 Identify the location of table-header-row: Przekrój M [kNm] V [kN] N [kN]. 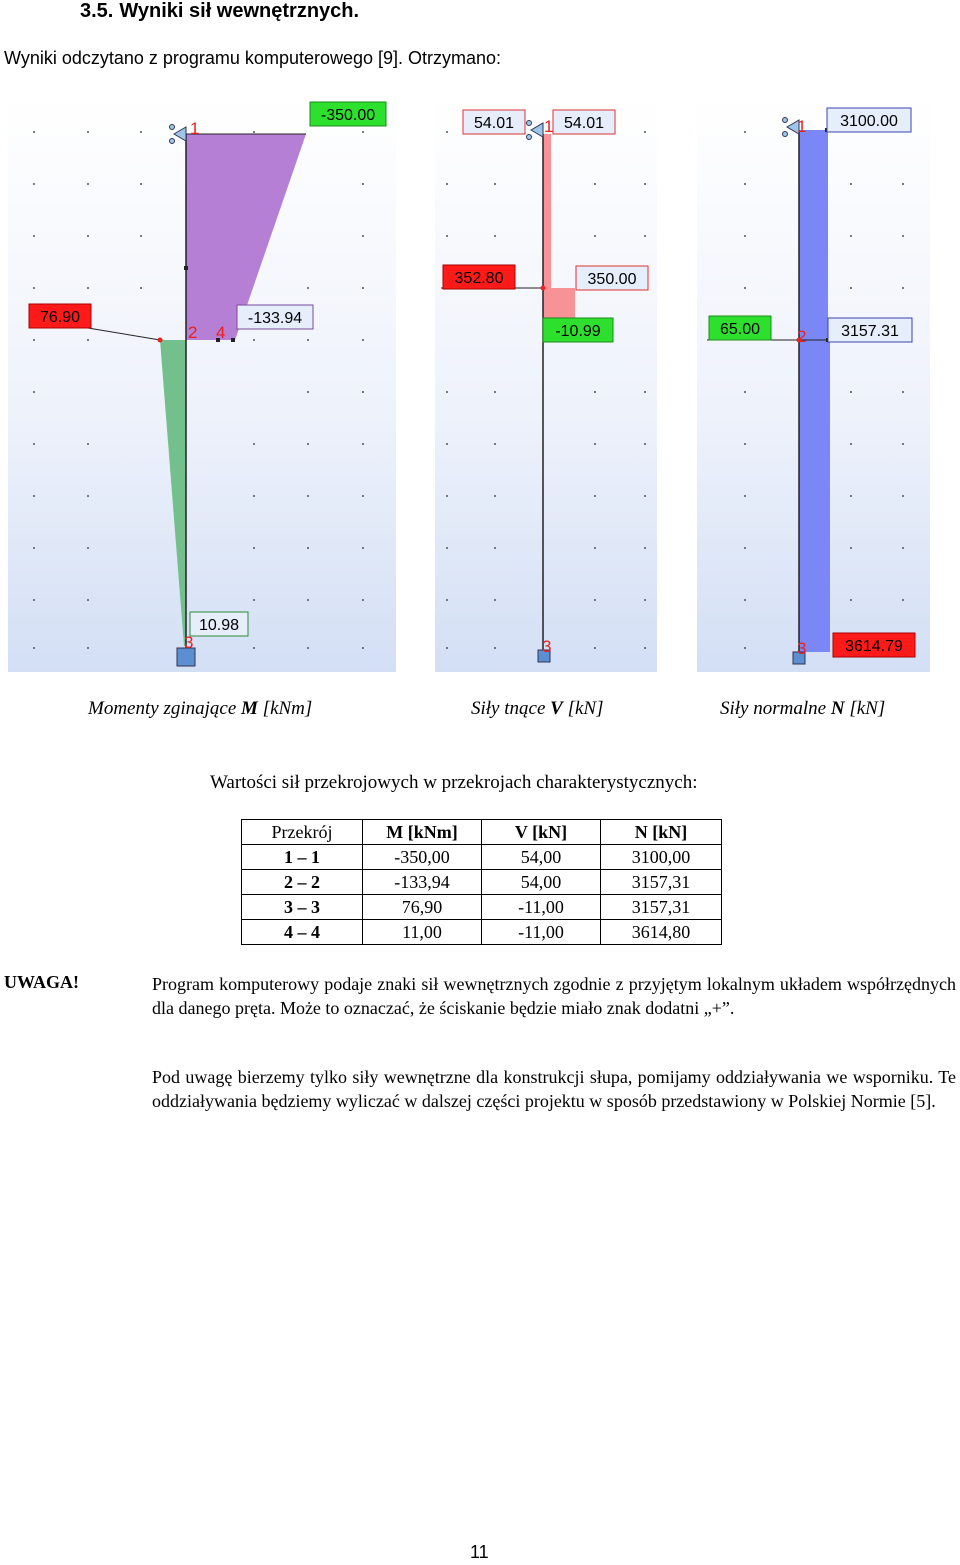
(481, 832).